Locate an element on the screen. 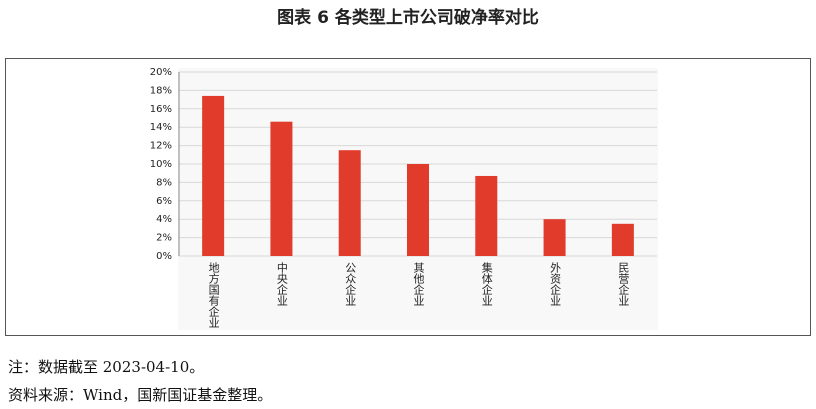 Image resolution: width=816 pixels, height=409 pixels. y-tick-label: 2% is located at coordinates (164, 238).